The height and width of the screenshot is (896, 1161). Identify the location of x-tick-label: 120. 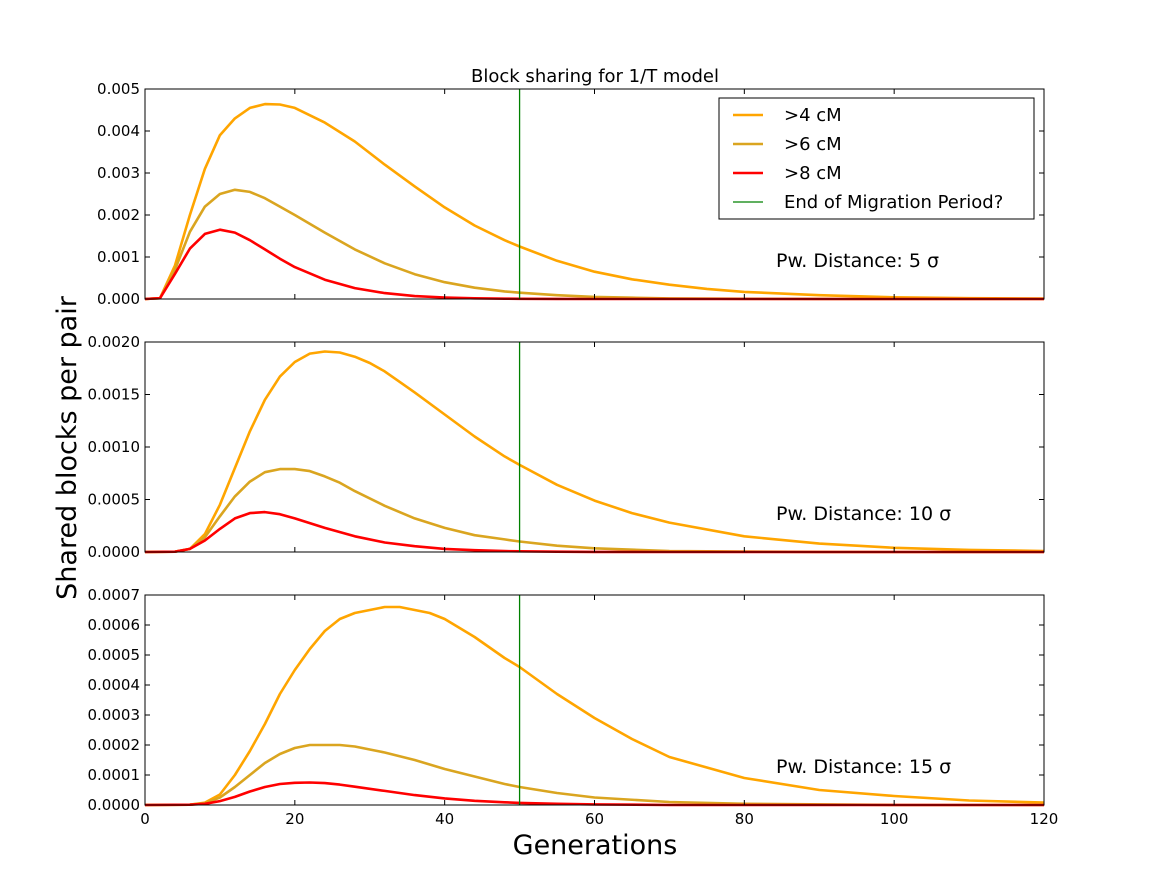
(1044, 819).